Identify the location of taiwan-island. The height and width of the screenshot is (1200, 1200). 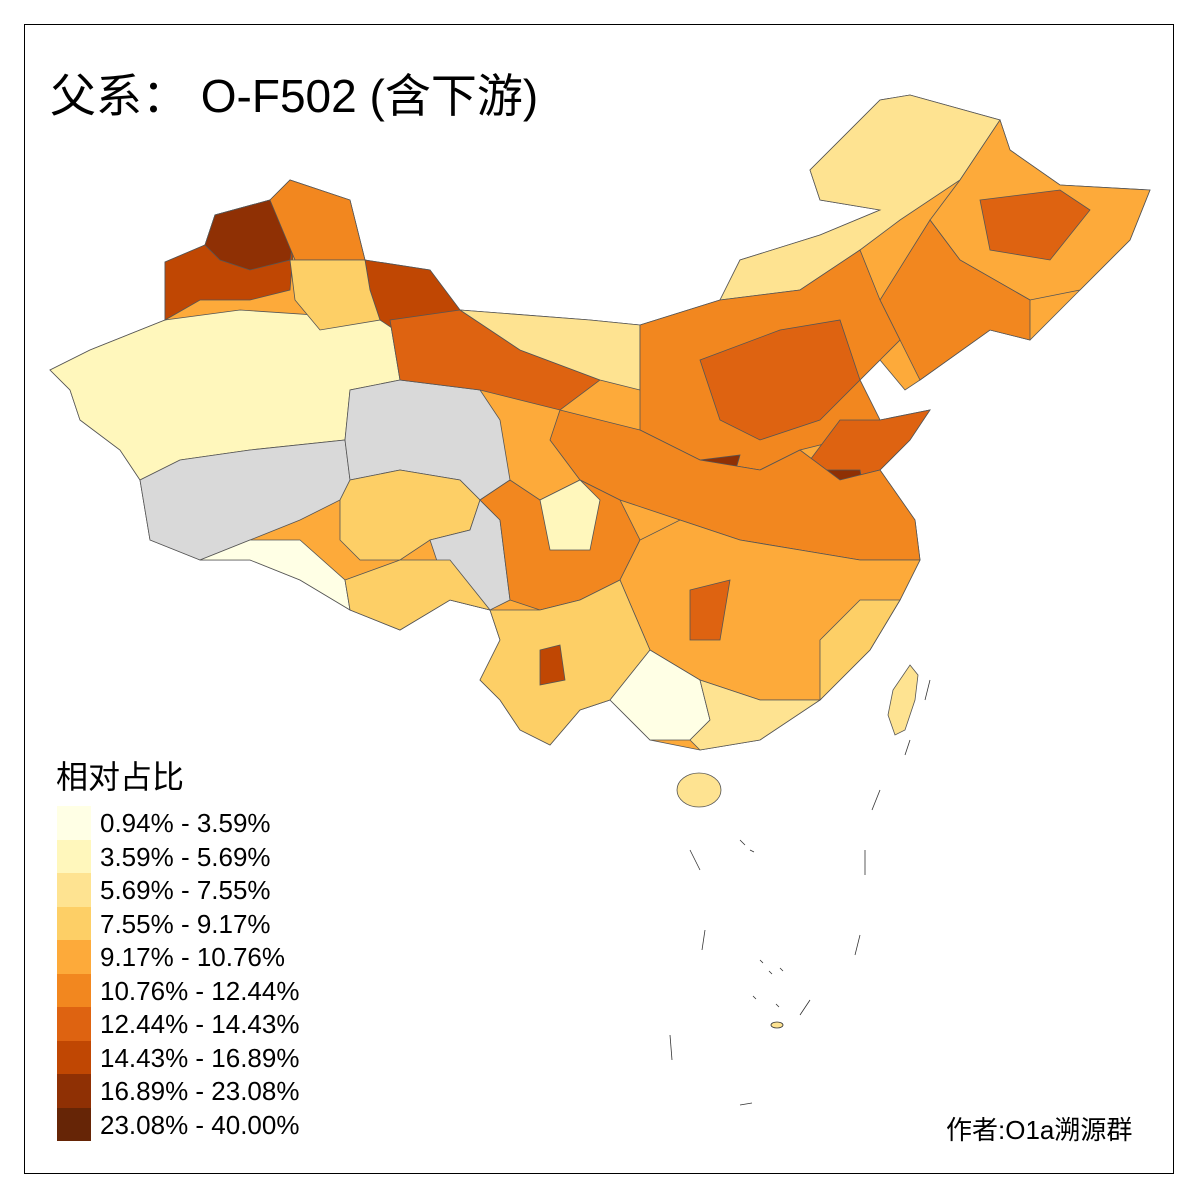
(903, 700).